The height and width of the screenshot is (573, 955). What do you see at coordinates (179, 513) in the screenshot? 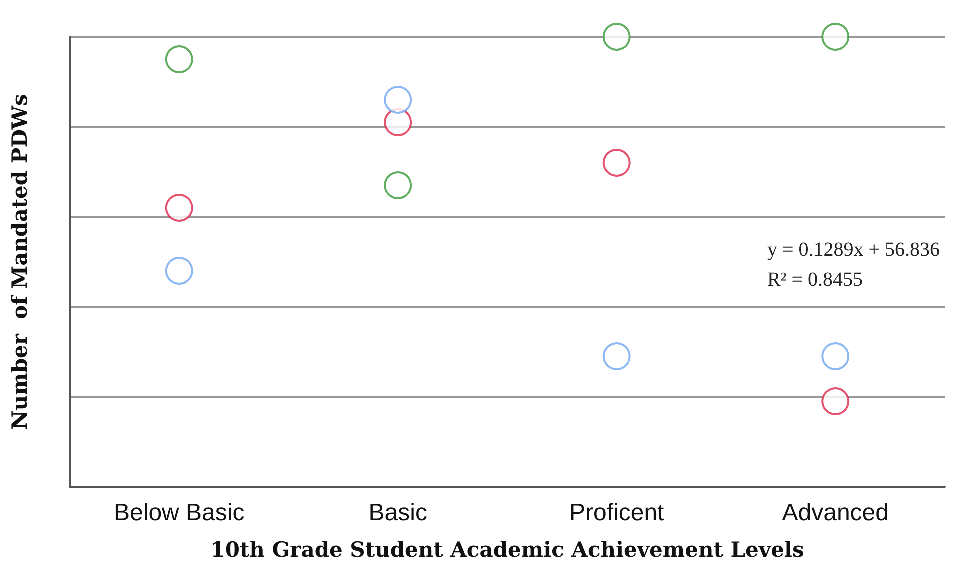
I see `x-tick-label: Below Basic` at bounding box center [179, 513].